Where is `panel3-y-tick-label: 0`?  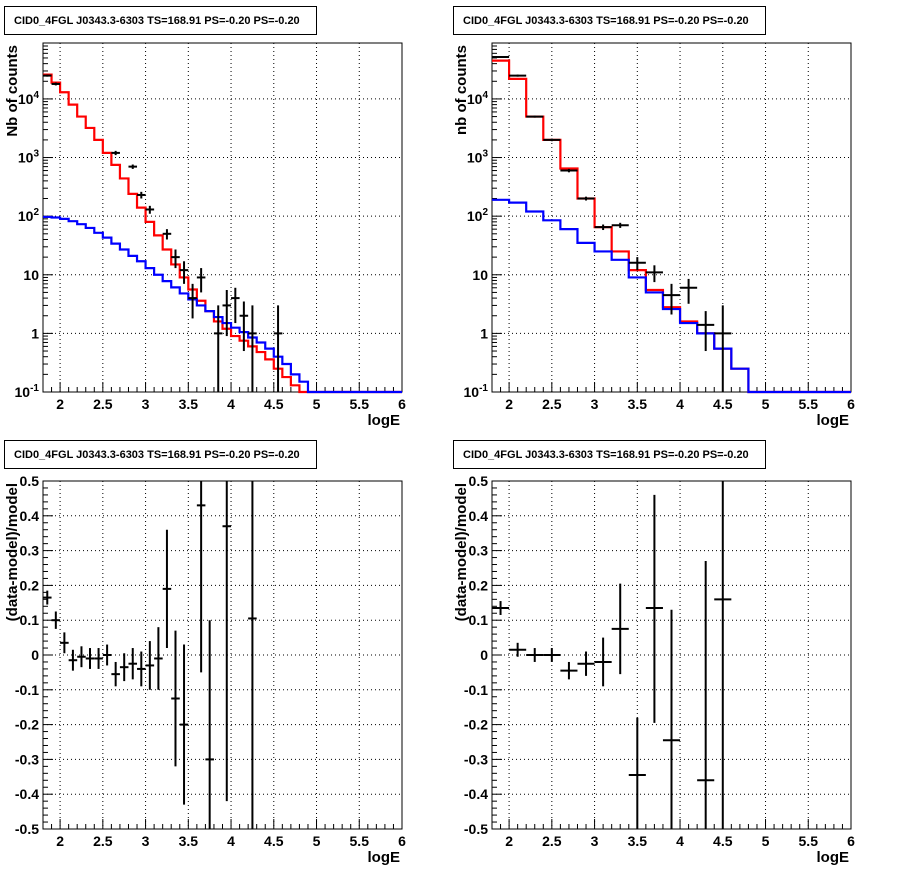 panel3-y-tick-label: 0 is located at coordinates (35, 655).